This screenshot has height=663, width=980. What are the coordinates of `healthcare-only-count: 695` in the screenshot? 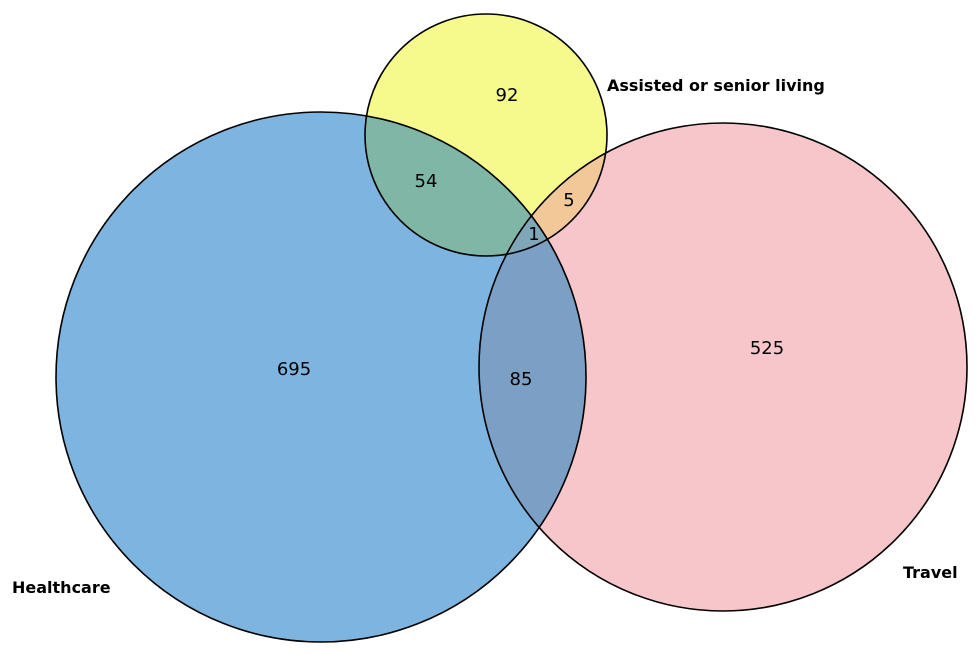 It's located at (294, 369).